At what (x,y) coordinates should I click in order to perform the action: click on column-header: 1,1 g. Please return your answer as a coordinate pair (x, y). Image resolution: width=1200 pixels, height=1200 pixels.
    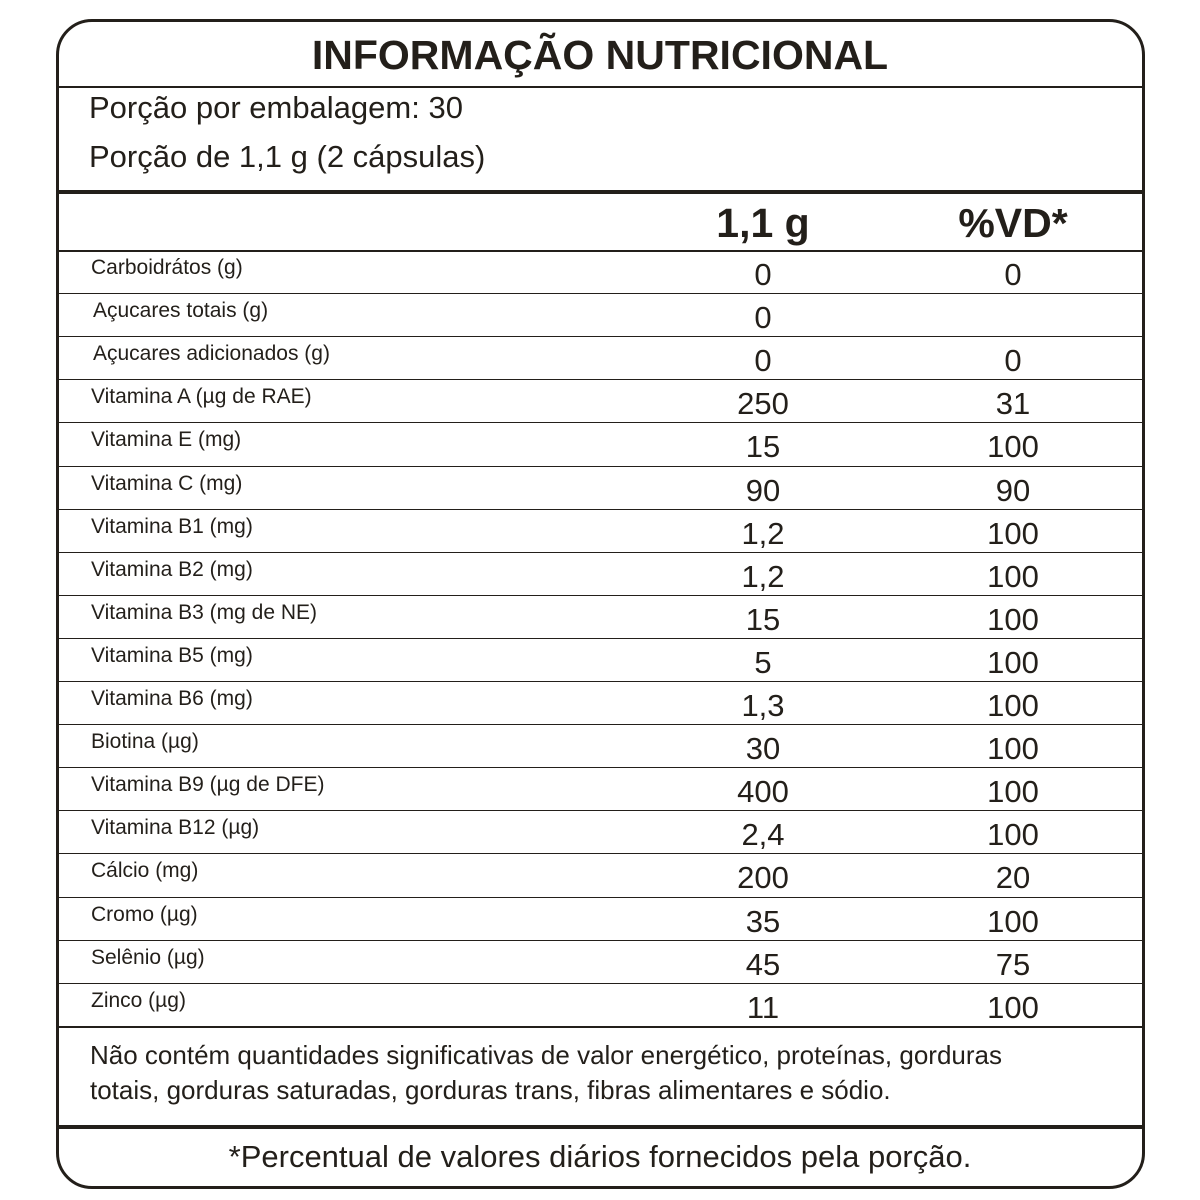
    Looking at the image, I should click on (763, 223).